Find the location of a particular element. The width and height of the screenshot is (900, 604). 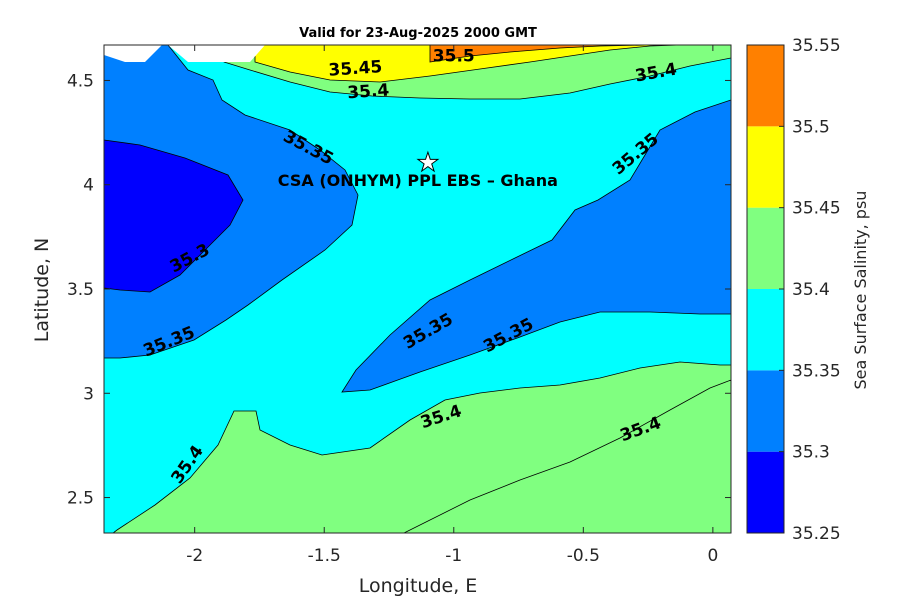

colorbar-label: Sea Surface Salinity, psu is located at coordinates (860, 290).